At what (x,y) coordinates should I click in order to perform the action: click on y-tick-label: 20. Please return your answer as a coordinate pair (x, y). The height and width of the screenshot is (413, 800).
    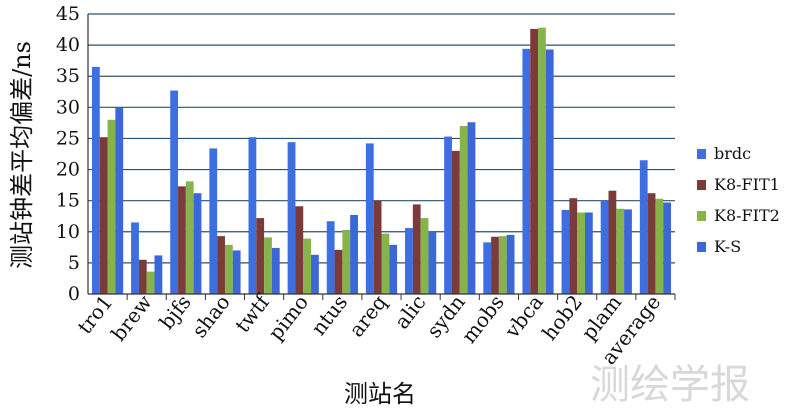
    Looking at the image, I should click on (68, 170).